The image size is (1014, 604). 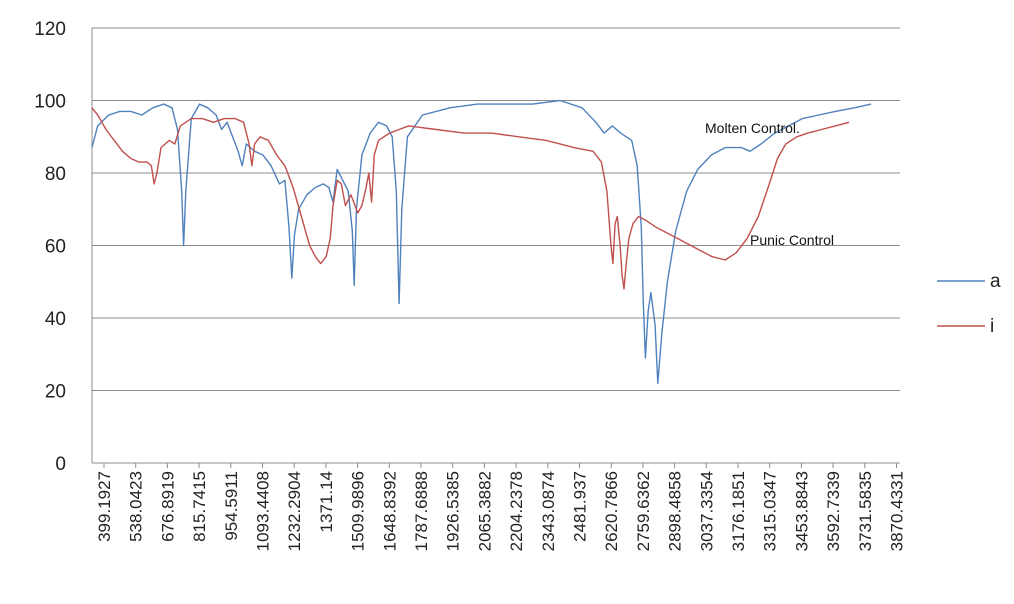 What do you see at coordinates (55, 247) in the screenshot?
I see `y-tick-label: 60` at bounding box center [55, 247].